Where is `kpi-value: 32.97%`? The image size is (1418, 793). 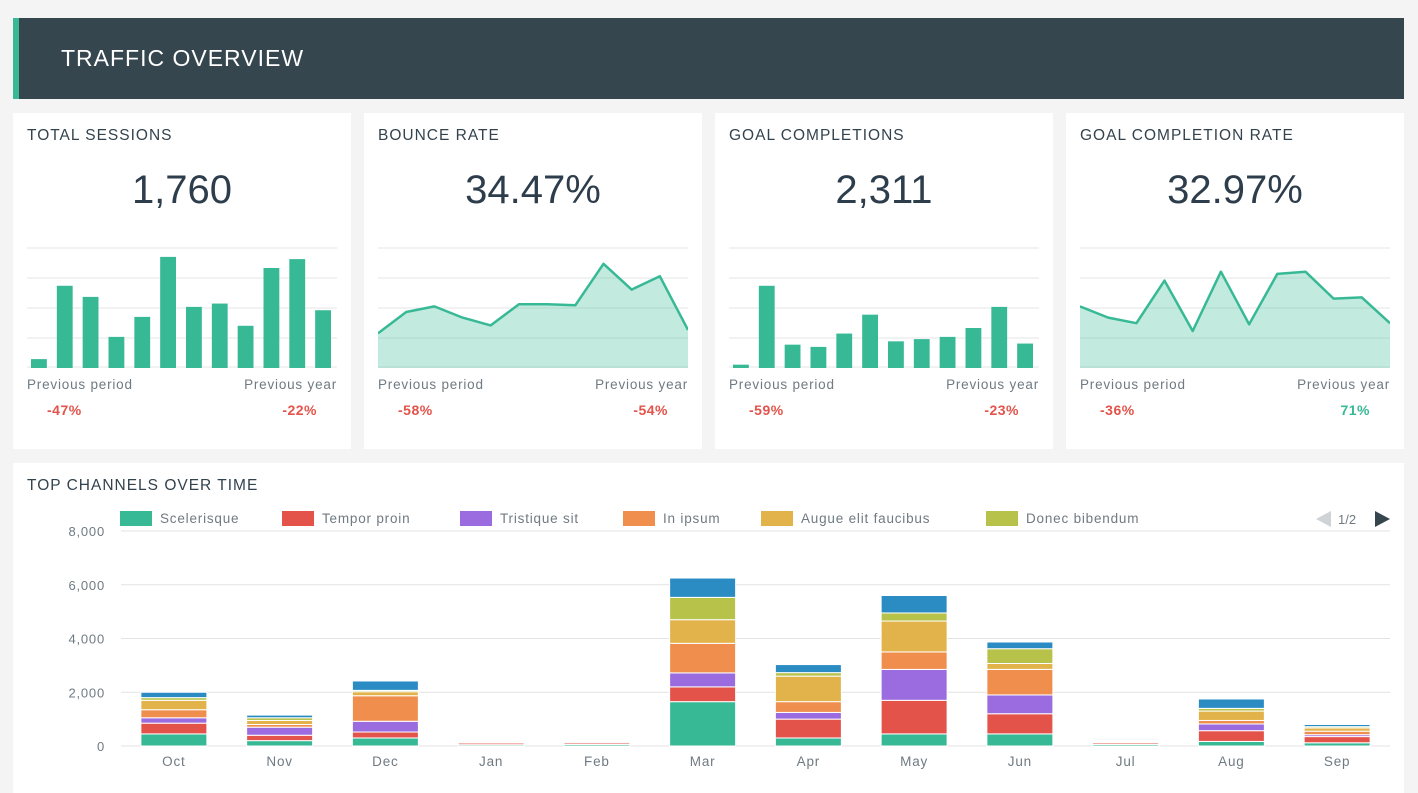 kpi-value: 32.97% is located at coordinates (1235, 190).